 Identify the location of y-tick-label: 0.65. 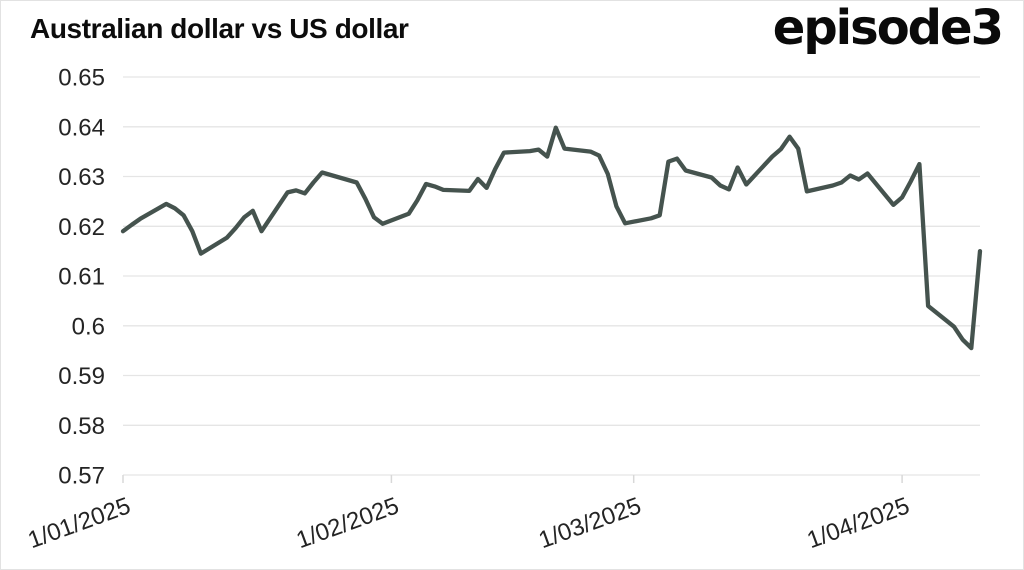
(81, 78).